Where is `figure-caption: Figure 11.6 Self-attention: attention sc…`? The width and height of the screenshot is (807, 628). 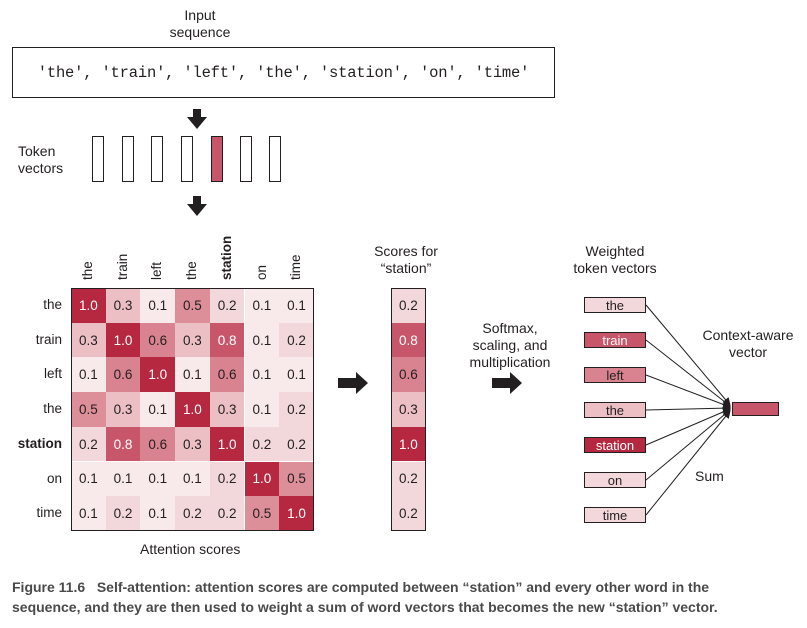
figure-caption: Figure 11.6 Self-attention: attention sc… is located at coordinates (407, 597).